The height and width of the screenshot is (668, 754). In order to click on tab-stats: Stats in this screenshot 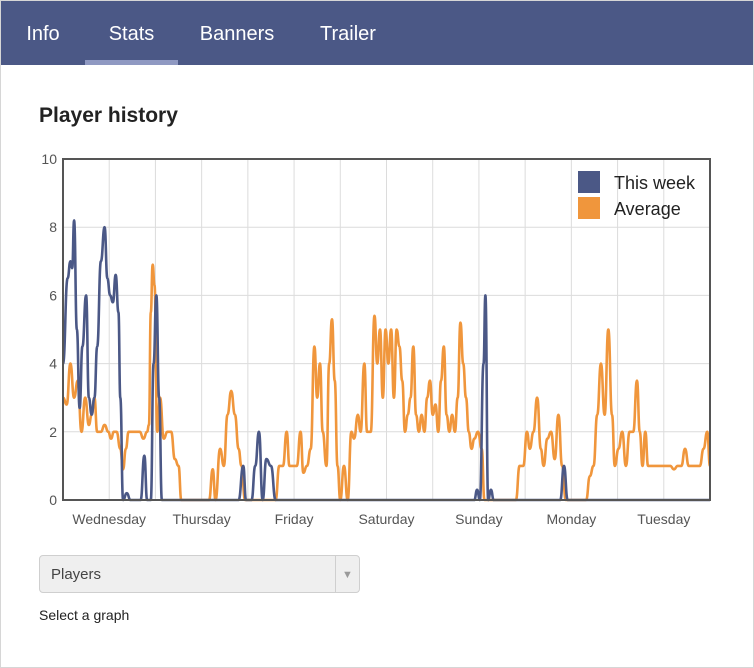, I will do `click(131, 33)`.